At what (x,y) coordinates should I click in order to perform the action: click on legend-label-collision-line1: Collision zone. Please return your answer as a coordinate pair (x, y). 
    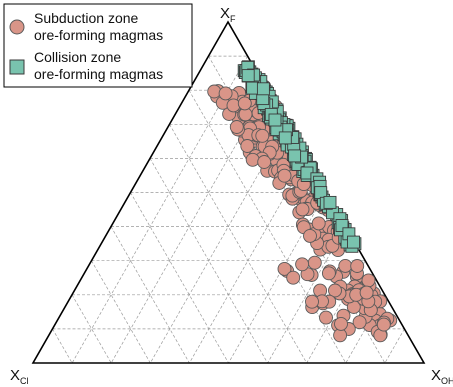
    Looking at the image, I should click on (77, 57).